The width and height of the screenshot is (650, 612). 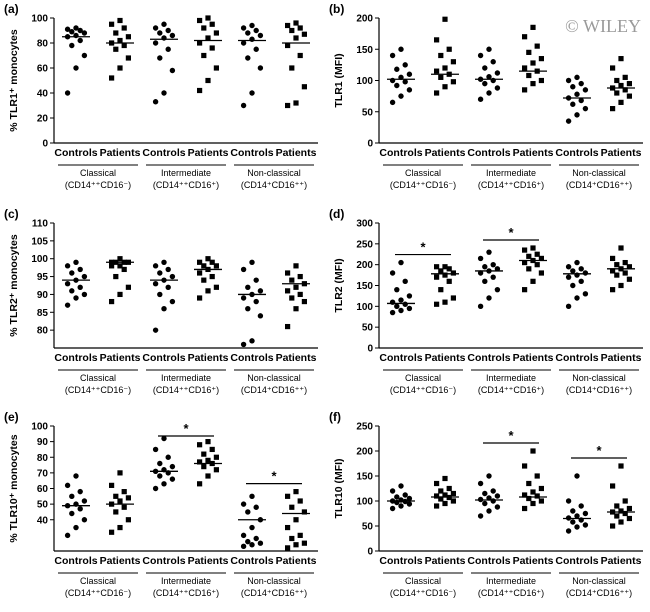 I want to click on group-subset: (CD14⁺CD16⁺⁺), so click(x=599, y=185).